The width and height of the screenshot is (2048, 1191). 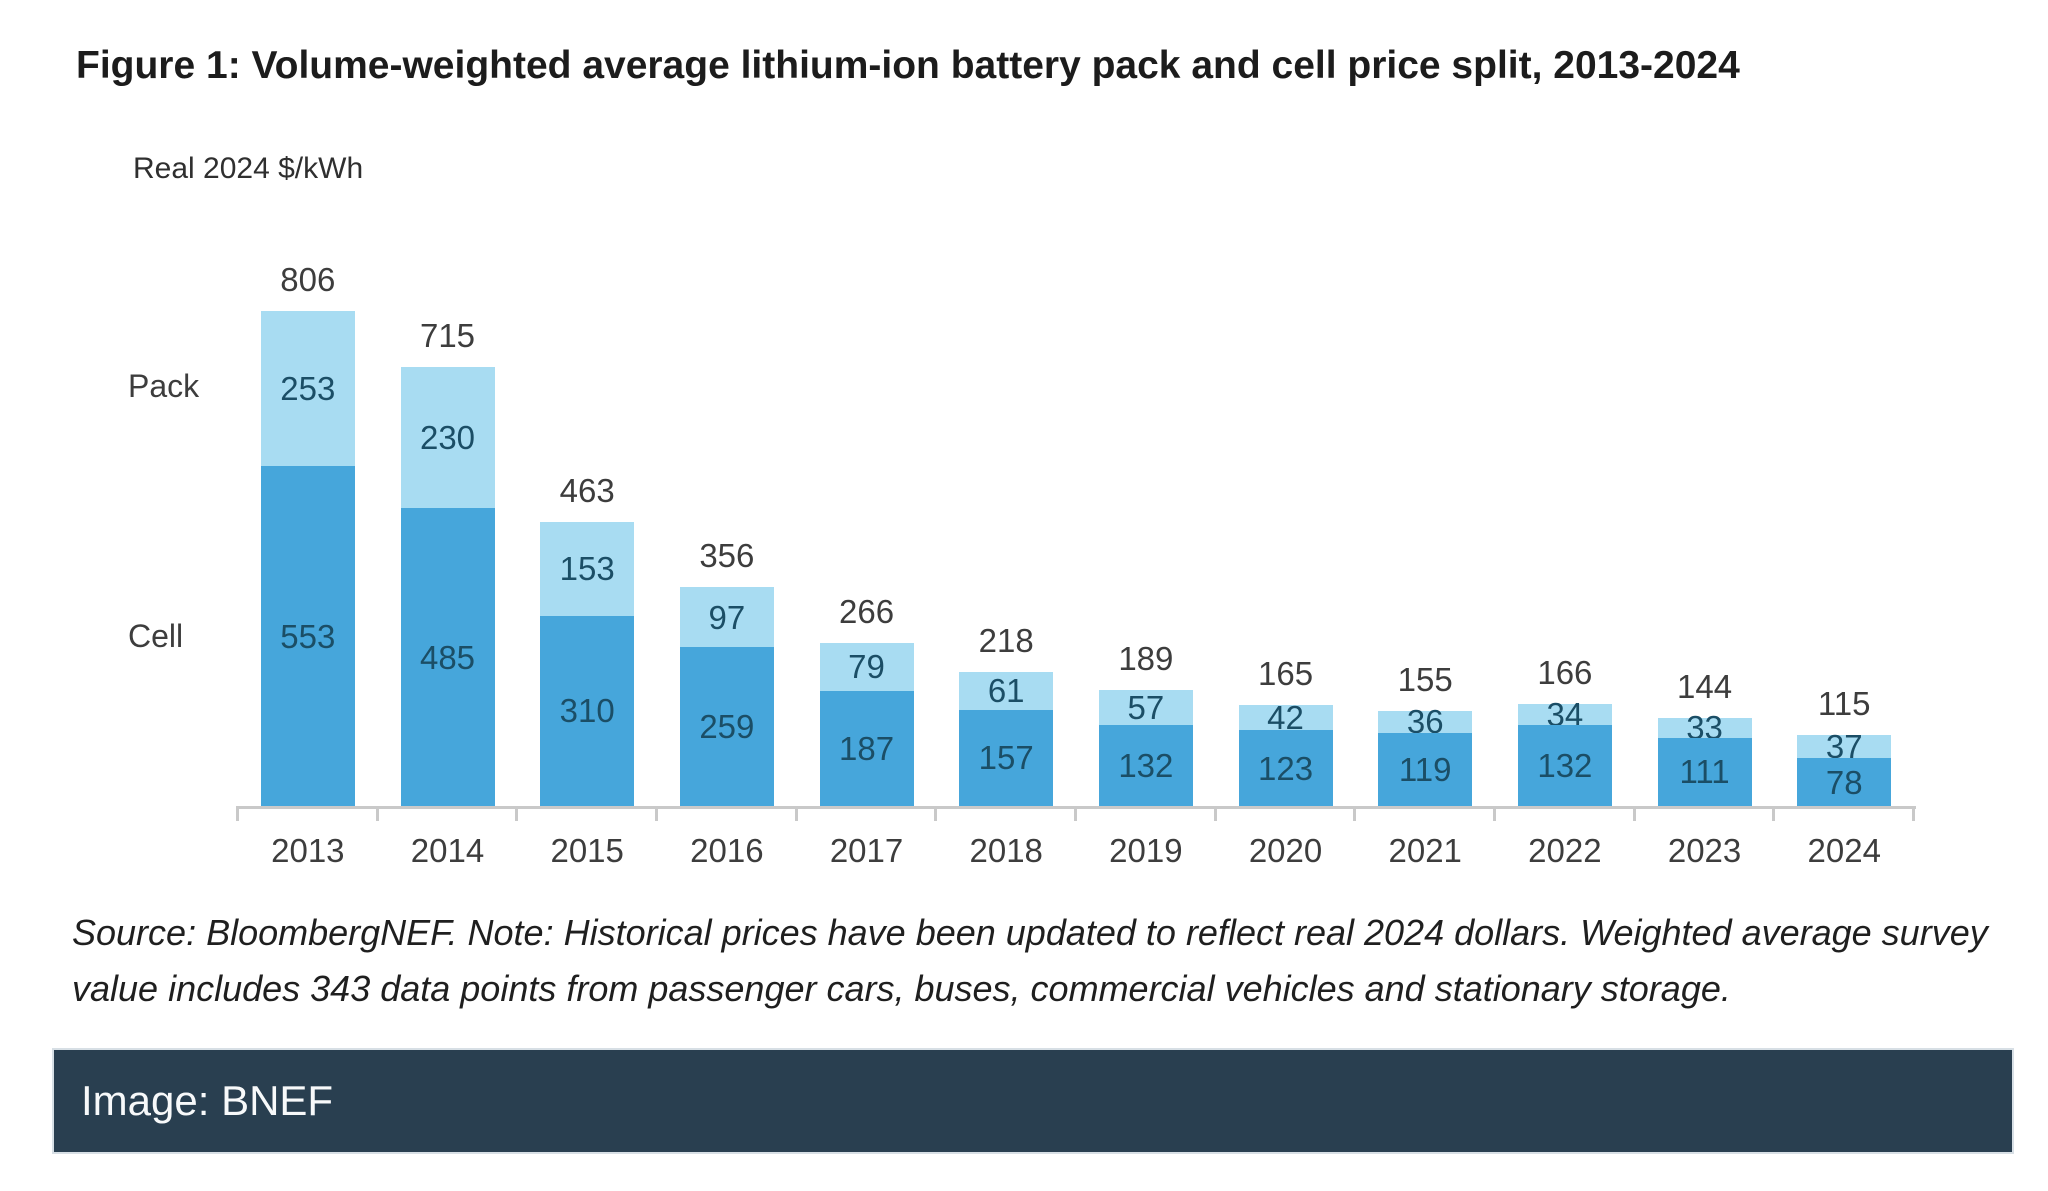 I want to click on bar-slot-2022: 166 34 132 2022, so click(x=1565, y=534).